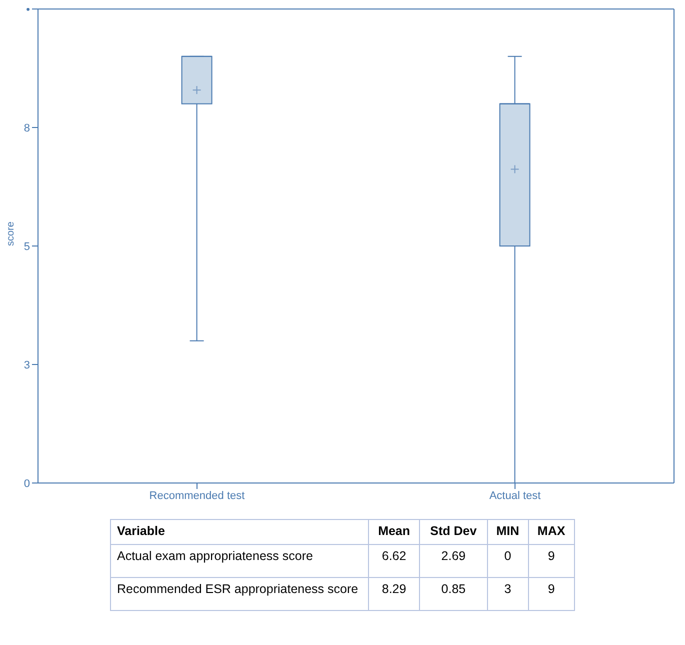 This screenshot has width=685, height=645. What do you see at coordinates (507, 561) in the screenshot?
I see `text: 0` at bounding box center [507, 561].